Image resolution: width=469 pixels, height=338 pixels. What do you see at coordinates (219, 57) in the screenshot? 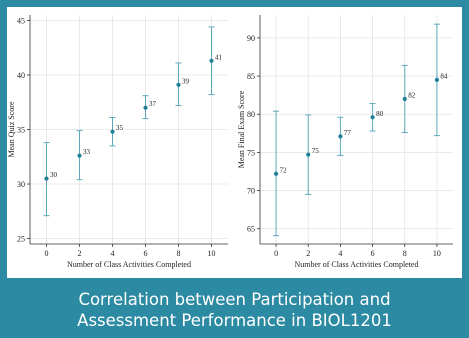
I see `data-label: 41` at bounding box center [219, 57].